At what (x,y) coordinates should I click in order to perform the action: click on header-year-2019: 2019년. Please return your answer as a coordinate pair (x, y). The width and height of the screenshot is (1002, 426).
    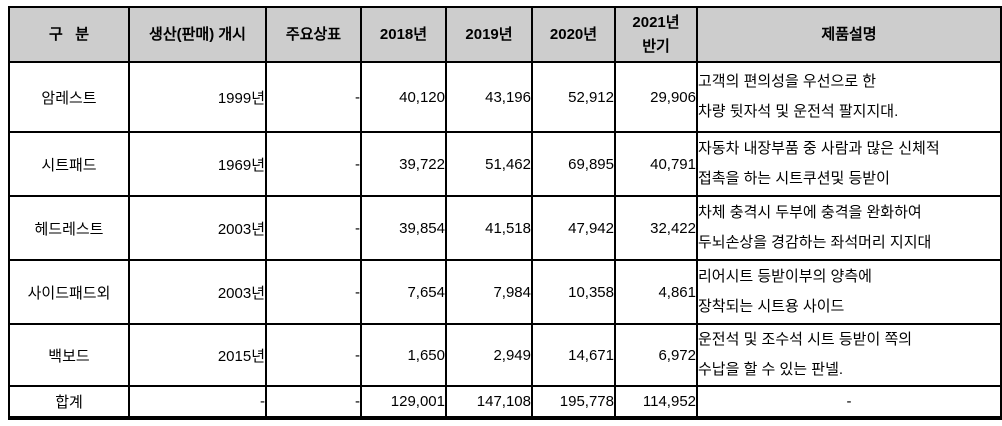
    Looking at the image, I should click on (489, 34).